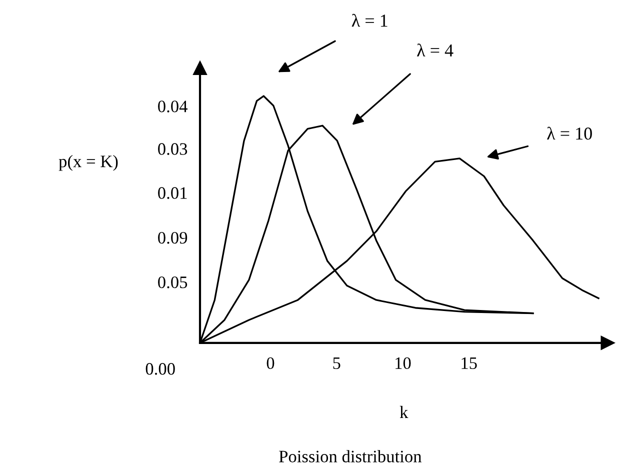 This screenshot has height=473, width=639. Describe the element at coordinates (173, 149) in the screenshot. I see `text: 0.03` at that location.